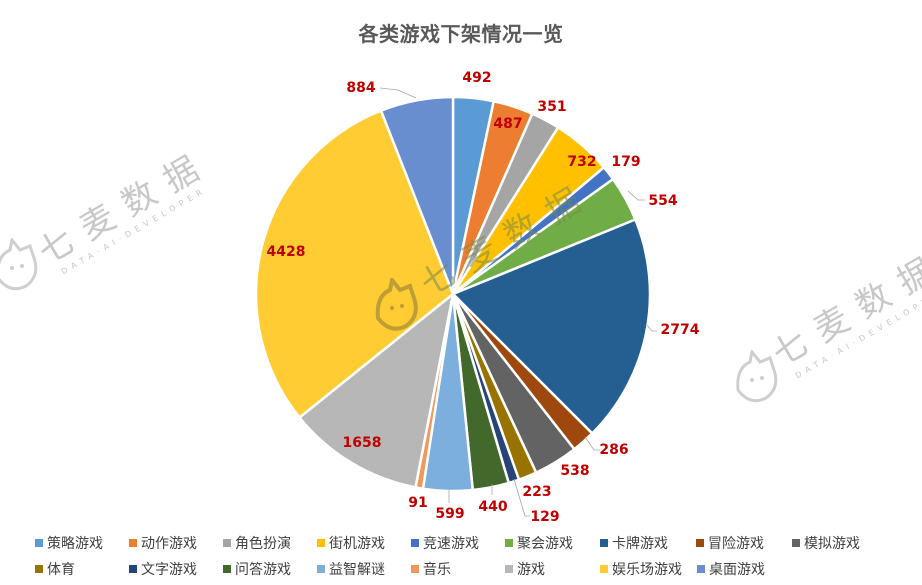 Image resolution: width=922 pixels, height=585 pixels. What do you see at coordinates (680, 330) in the screenshot?
I see `data-label: 2774` at bounding box center [680, 330].